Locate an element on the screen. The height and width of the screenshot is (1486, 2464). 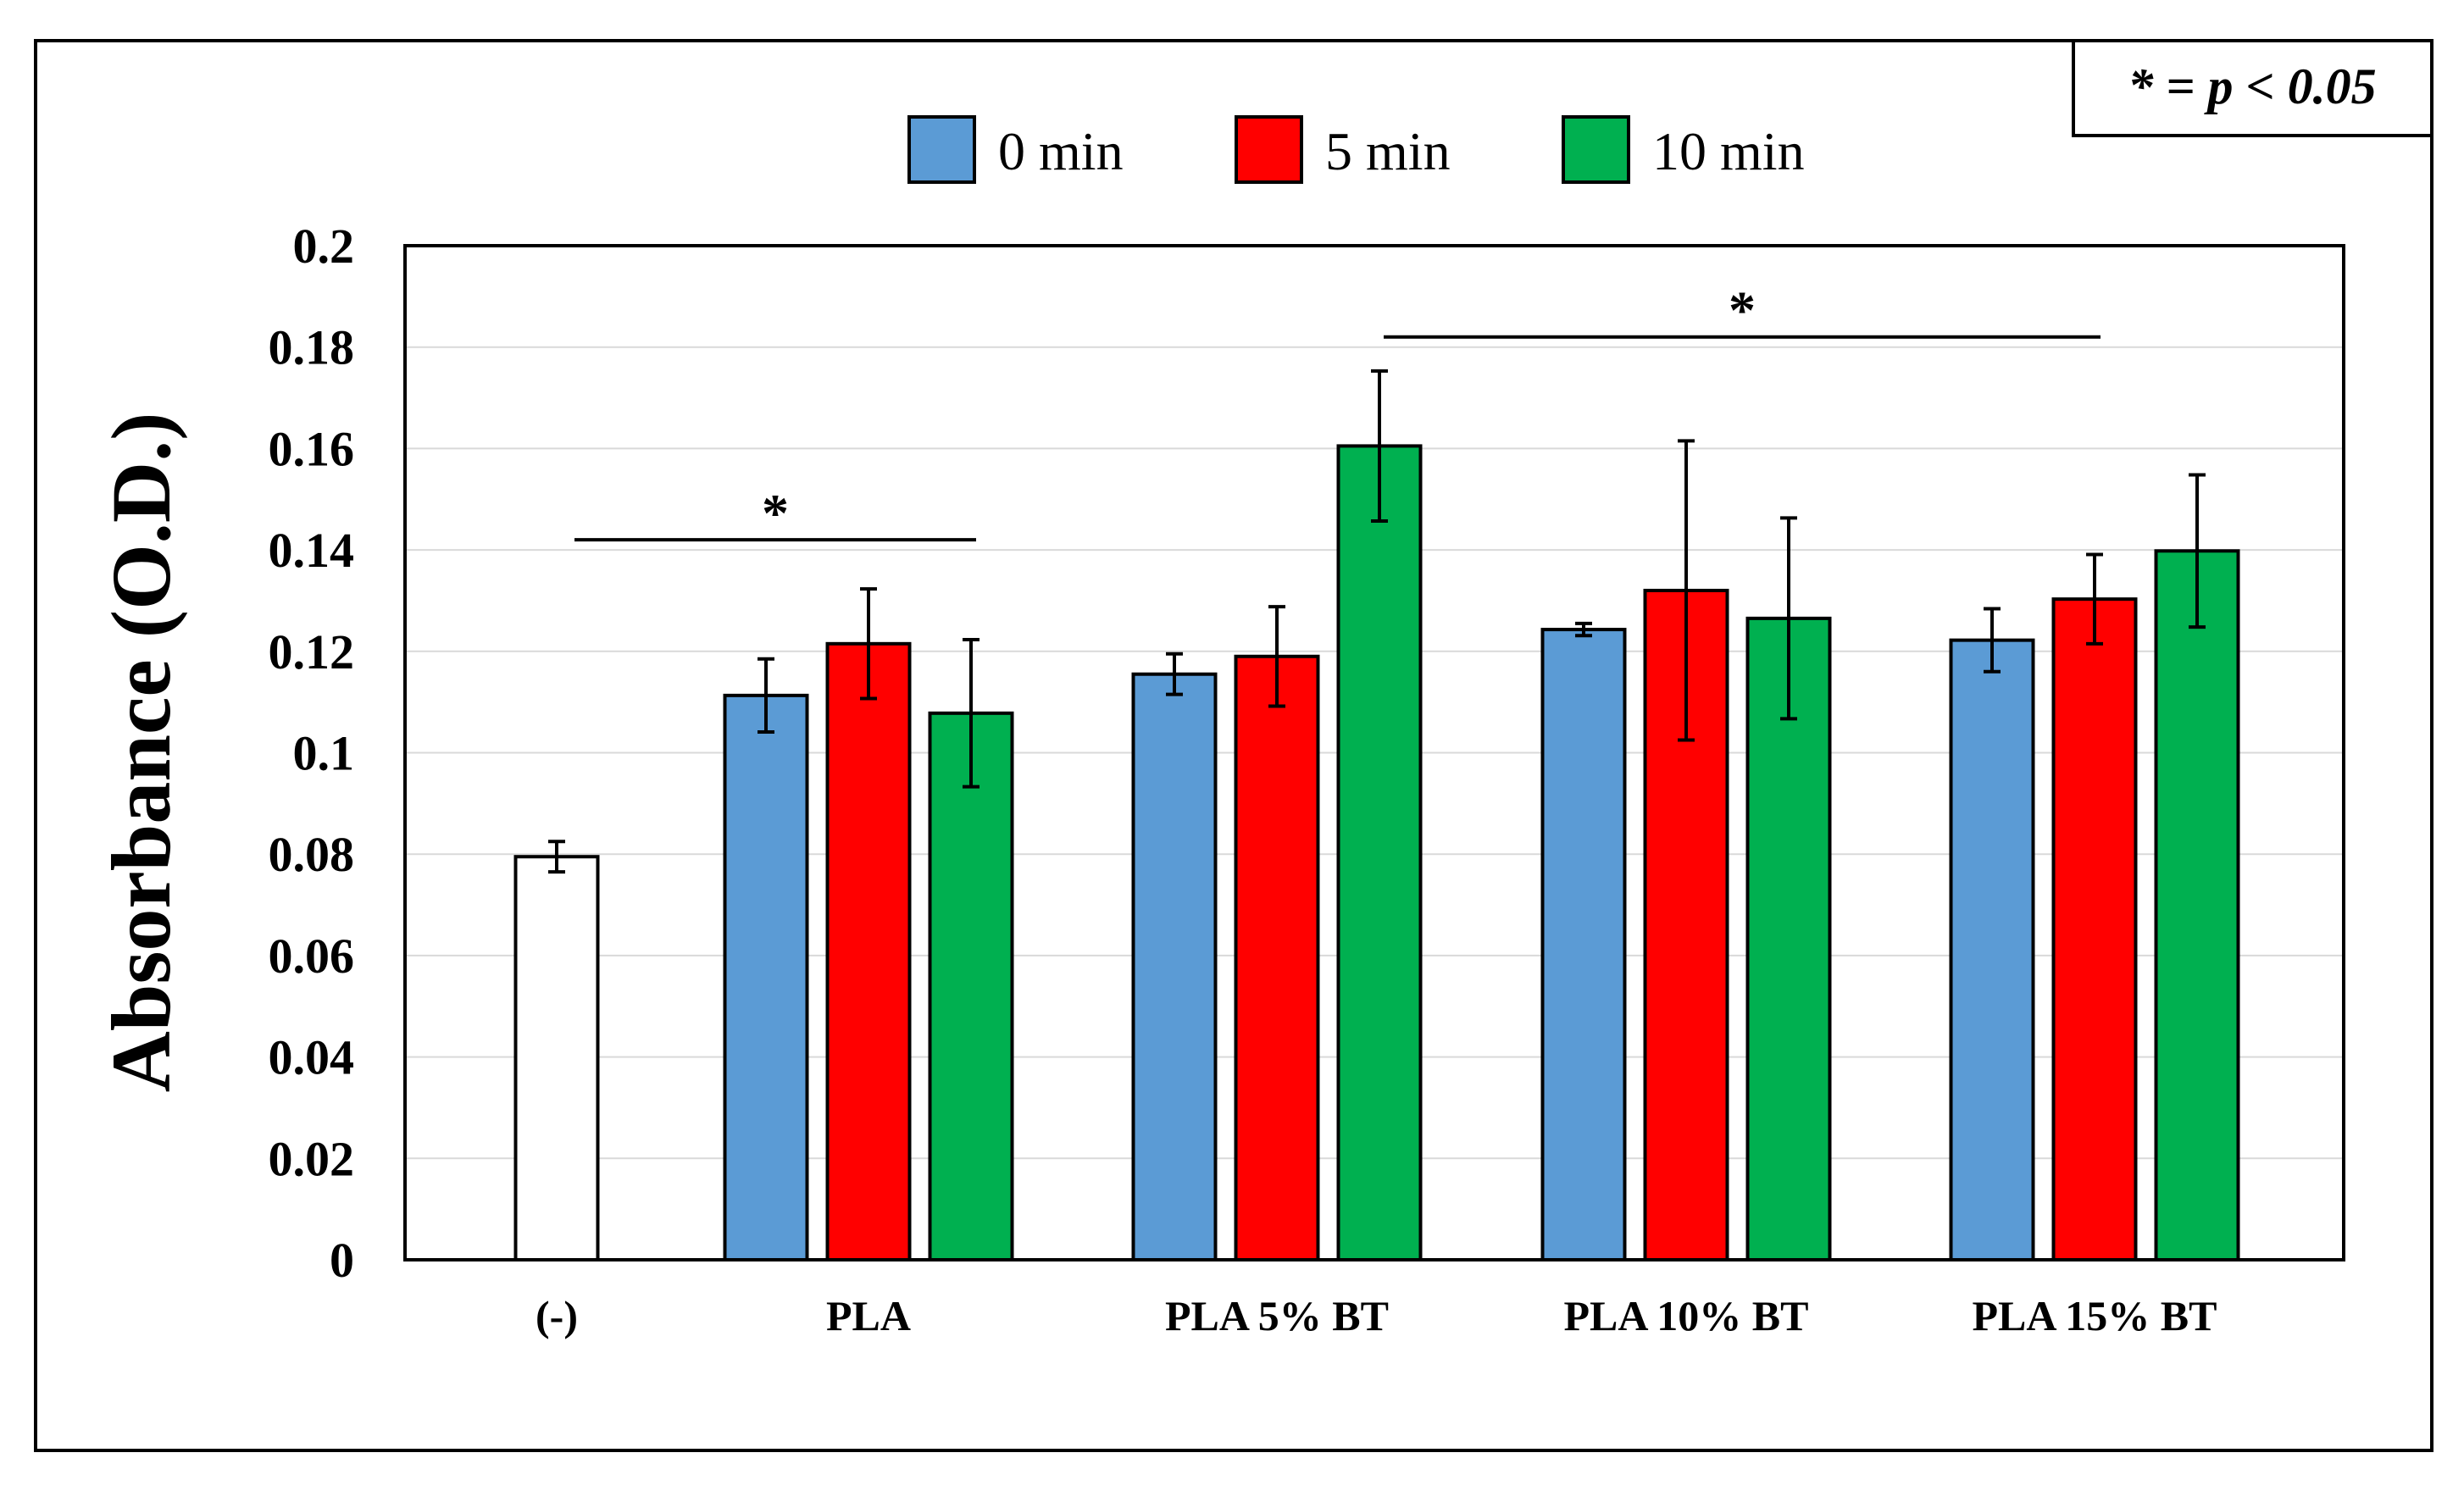
x-axis-ticks: (-) PLA PLA 5% BT PLA 10% BT PLA 15% BT is located at coordinates (1377, 1315).